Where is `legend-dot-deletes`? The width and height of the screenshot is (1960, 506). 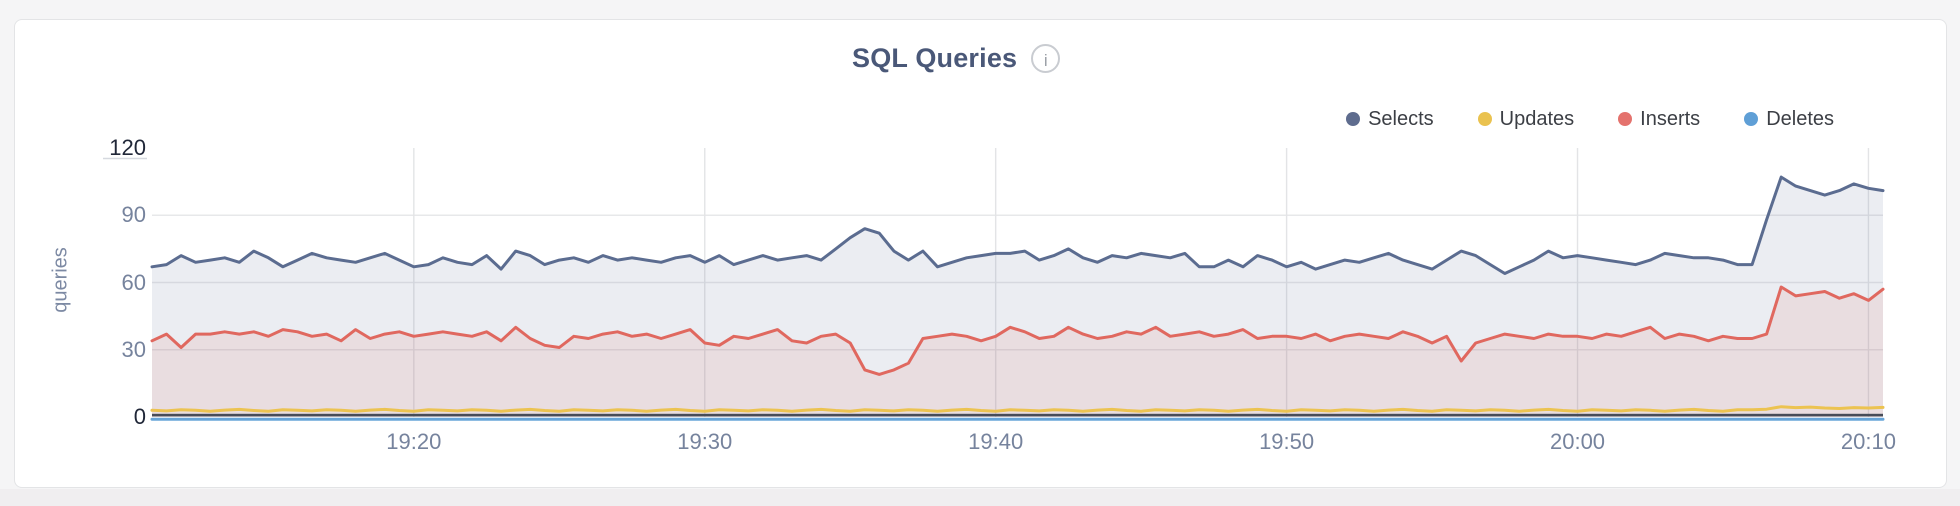 legend-dot-deletes is located at coordinates (1751, 119).